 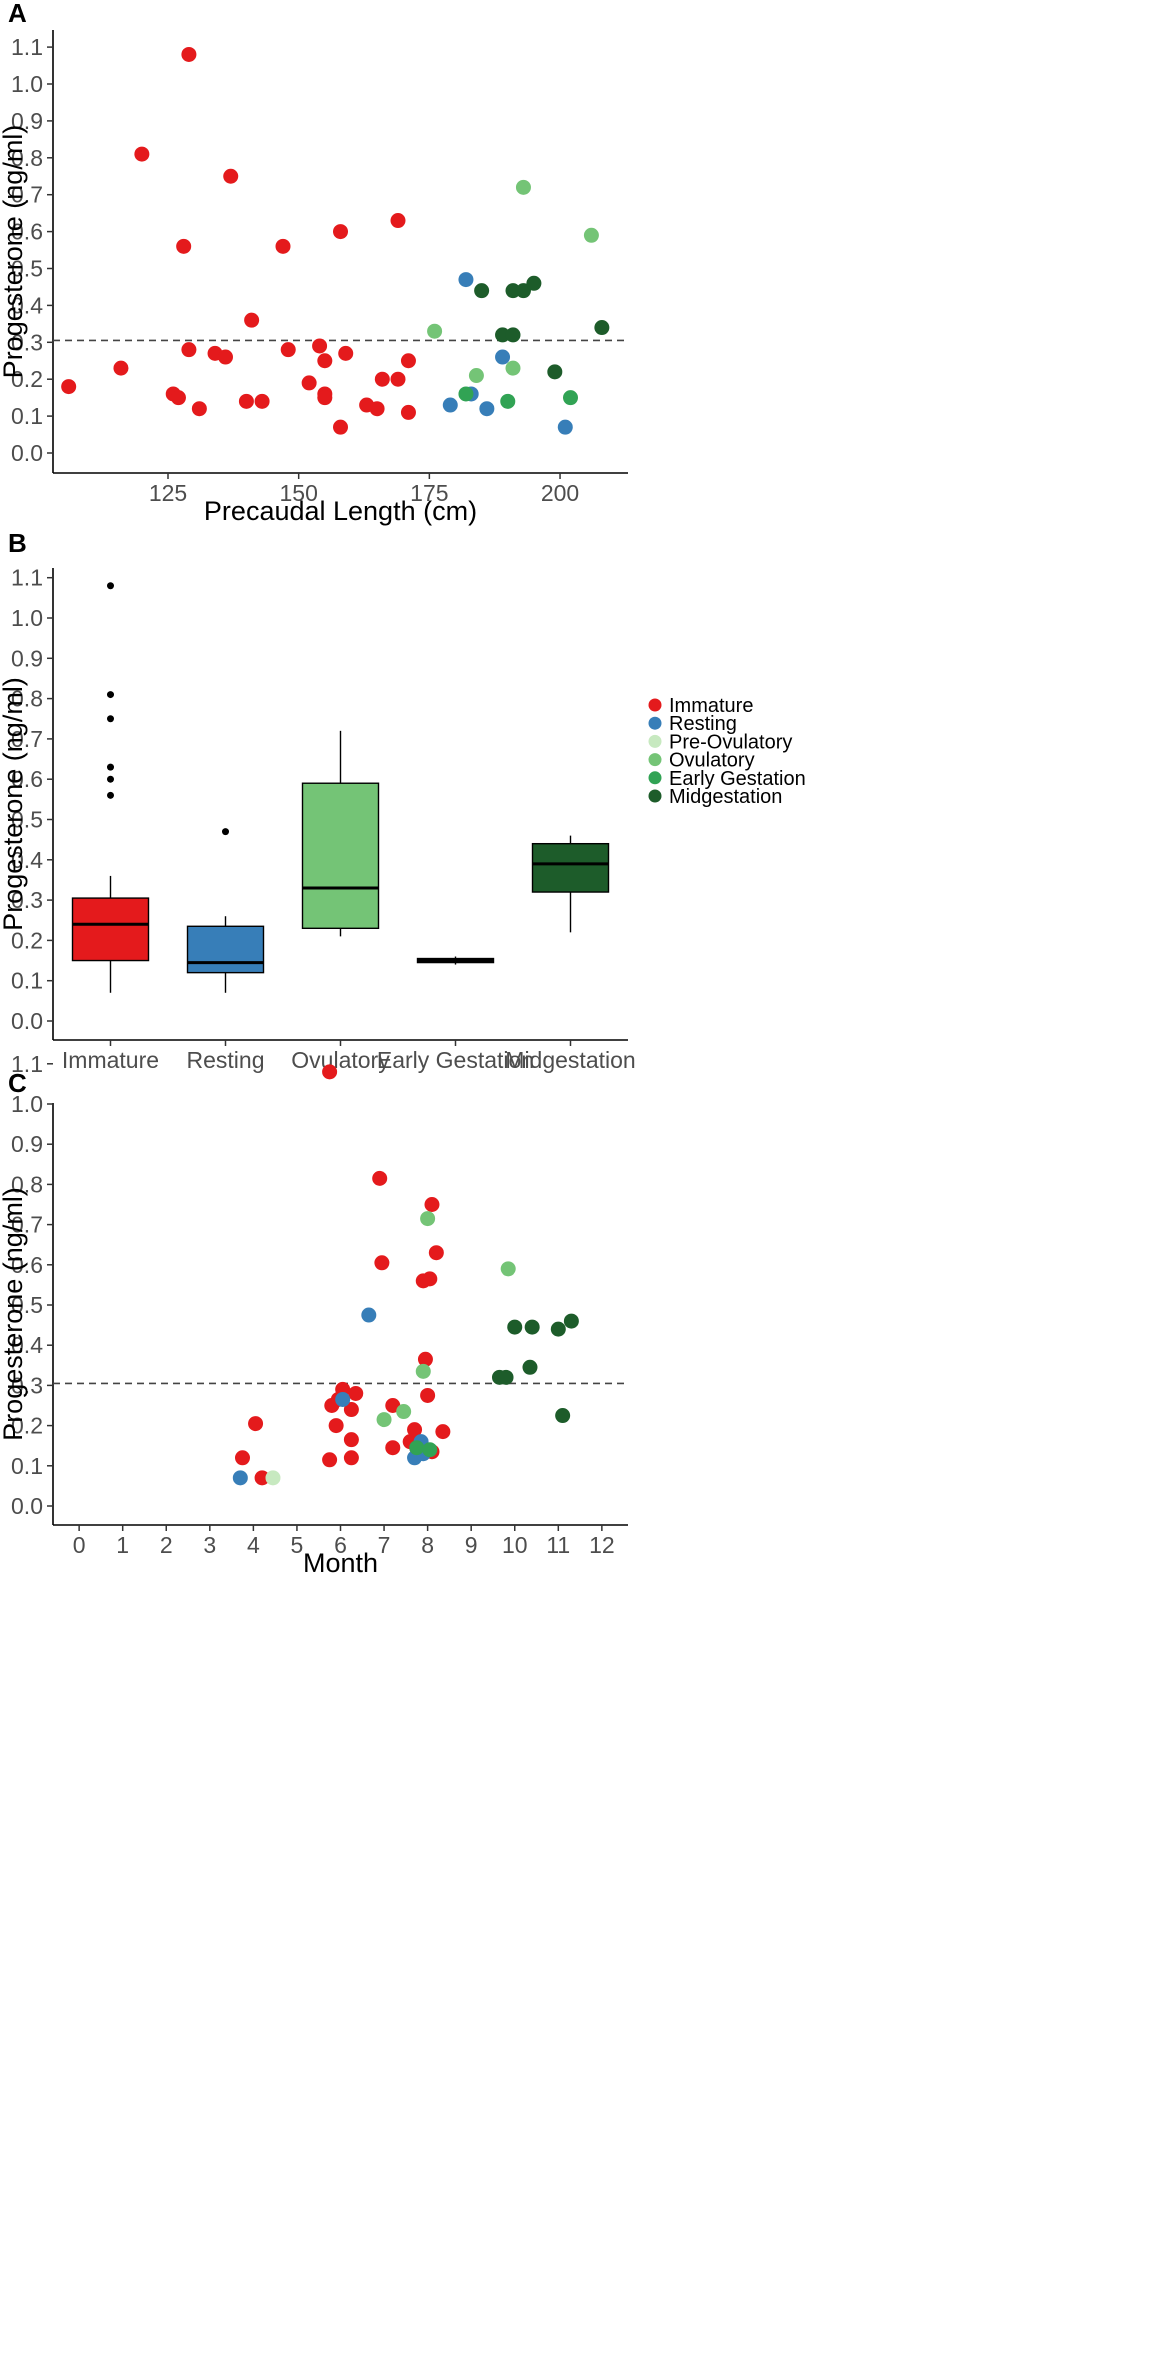 I want to click on x-tick-label: 10, so click(x=515, y=1545).